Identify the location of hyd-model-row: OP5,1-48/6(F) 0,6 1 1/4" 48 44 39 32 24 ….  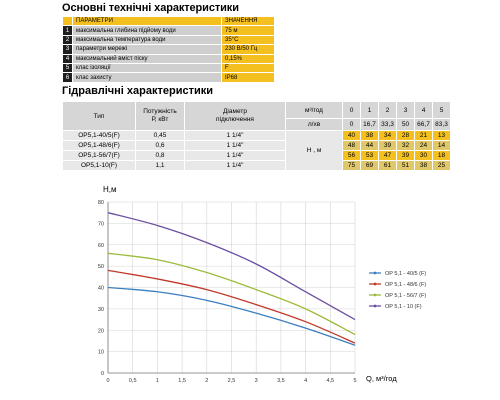
(256, 145).